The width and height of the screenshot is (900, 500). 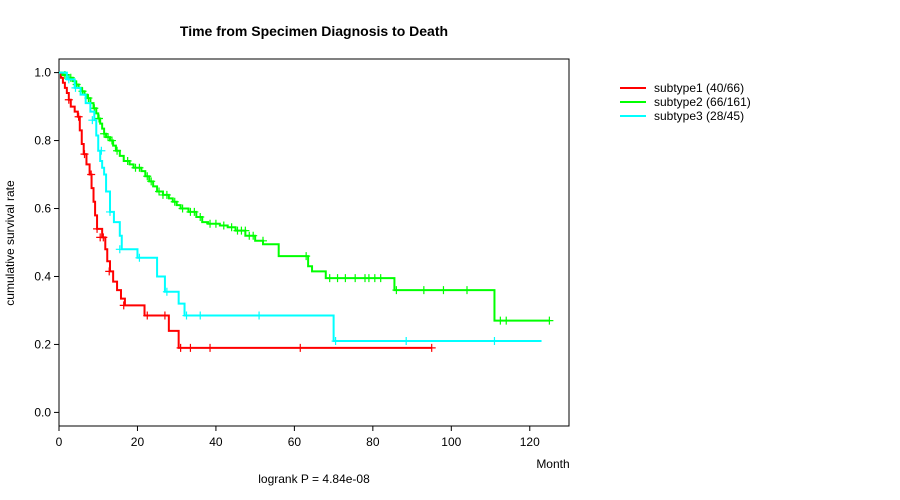 What do you see at coordinates (10, 243) in the screenshot?
I see `y-axis-label: cumulative survival rate` at bounding box center [10, 243].